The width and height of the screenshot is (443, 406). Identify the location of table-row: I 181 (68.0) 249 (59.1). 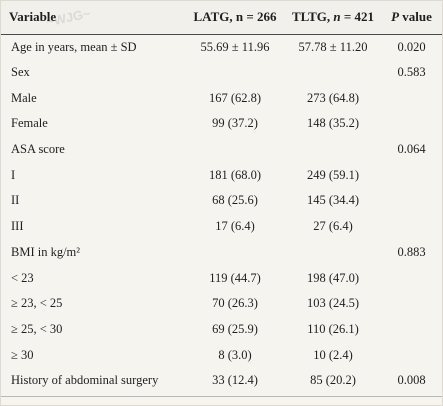
(221, 175).